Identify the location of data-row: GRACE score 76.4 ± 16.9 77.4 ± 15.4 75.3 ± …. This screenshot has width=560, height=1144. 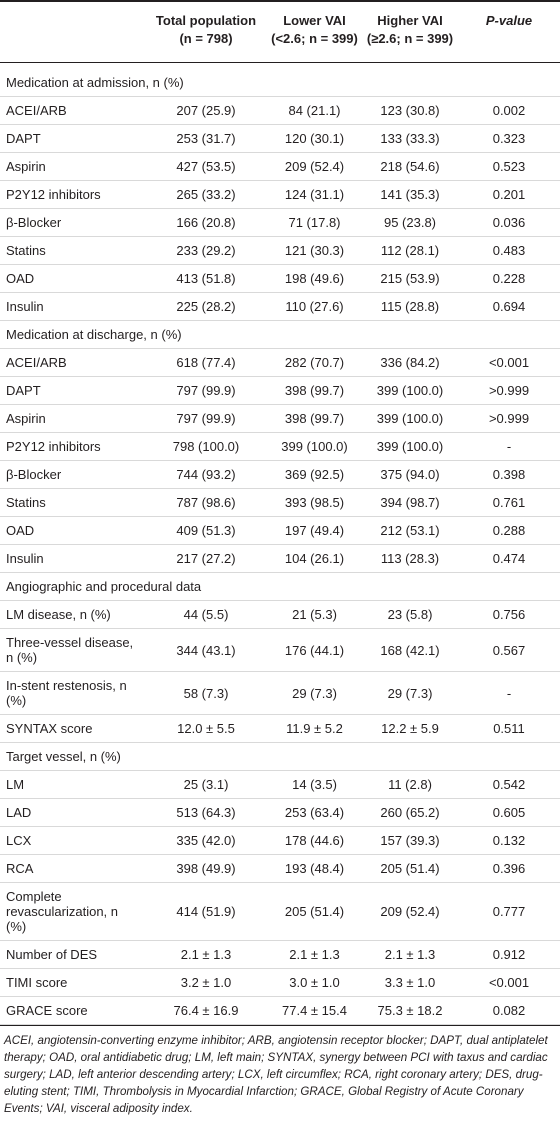
(280, 1010).